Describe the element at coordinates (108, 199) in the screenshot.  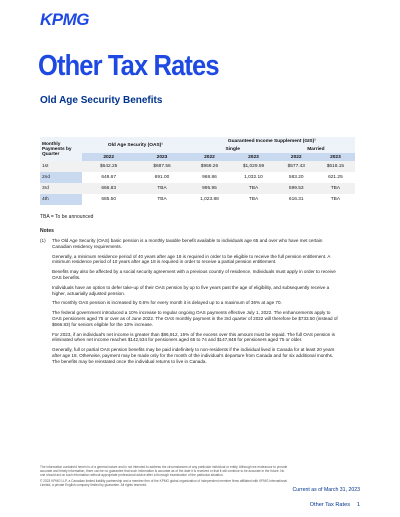
I see `table-cell: 685.50` at that location.